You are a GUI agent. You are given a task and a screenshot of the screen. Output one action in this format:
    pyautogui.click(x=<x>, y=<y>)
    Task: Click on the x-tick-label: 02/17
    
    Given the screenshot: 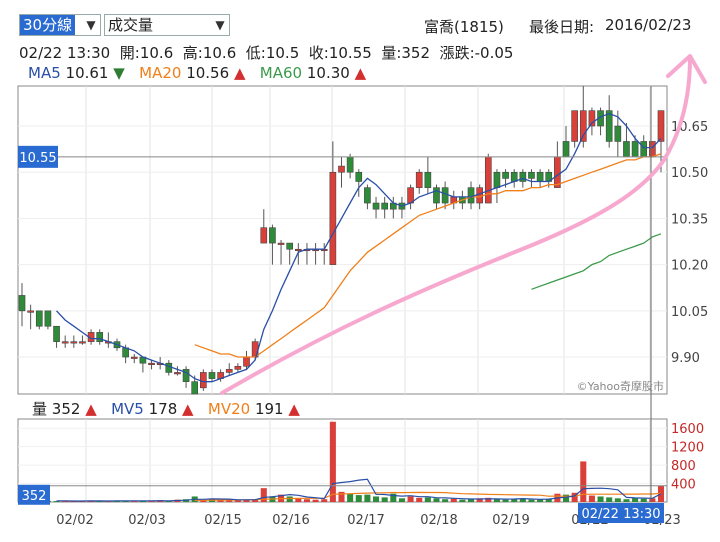 What is the action you would take?
    pyautogui.click(x=365, y=520)
    